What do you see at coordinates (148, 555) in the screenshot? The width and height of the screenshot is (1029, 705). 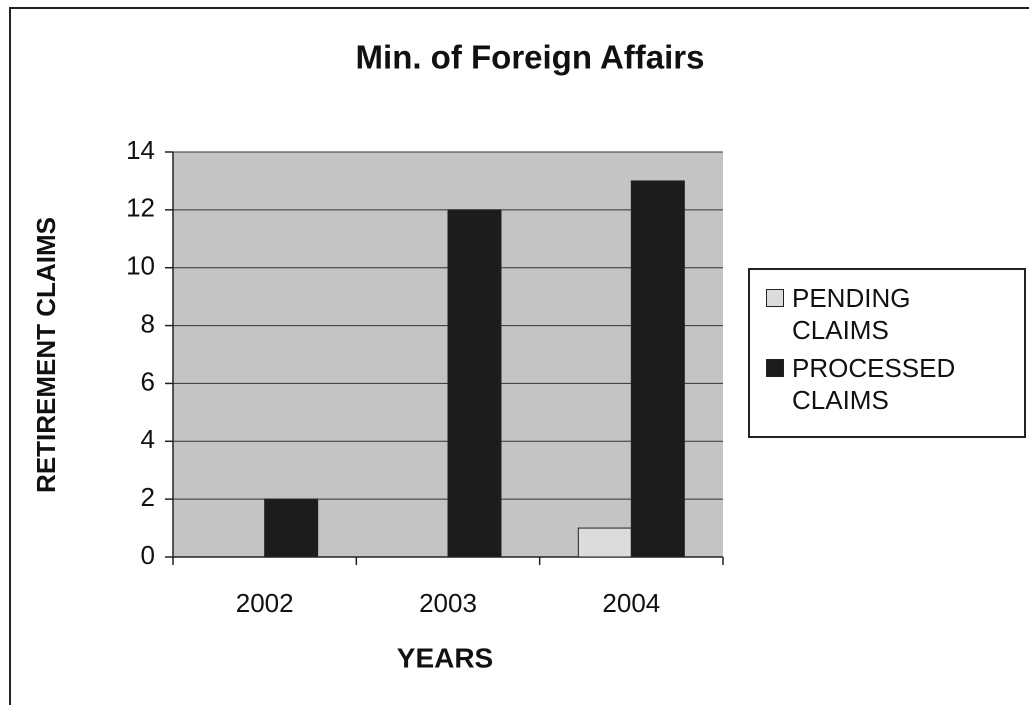 I see `y-tick-label: 0` at bounding box center [148, 555].